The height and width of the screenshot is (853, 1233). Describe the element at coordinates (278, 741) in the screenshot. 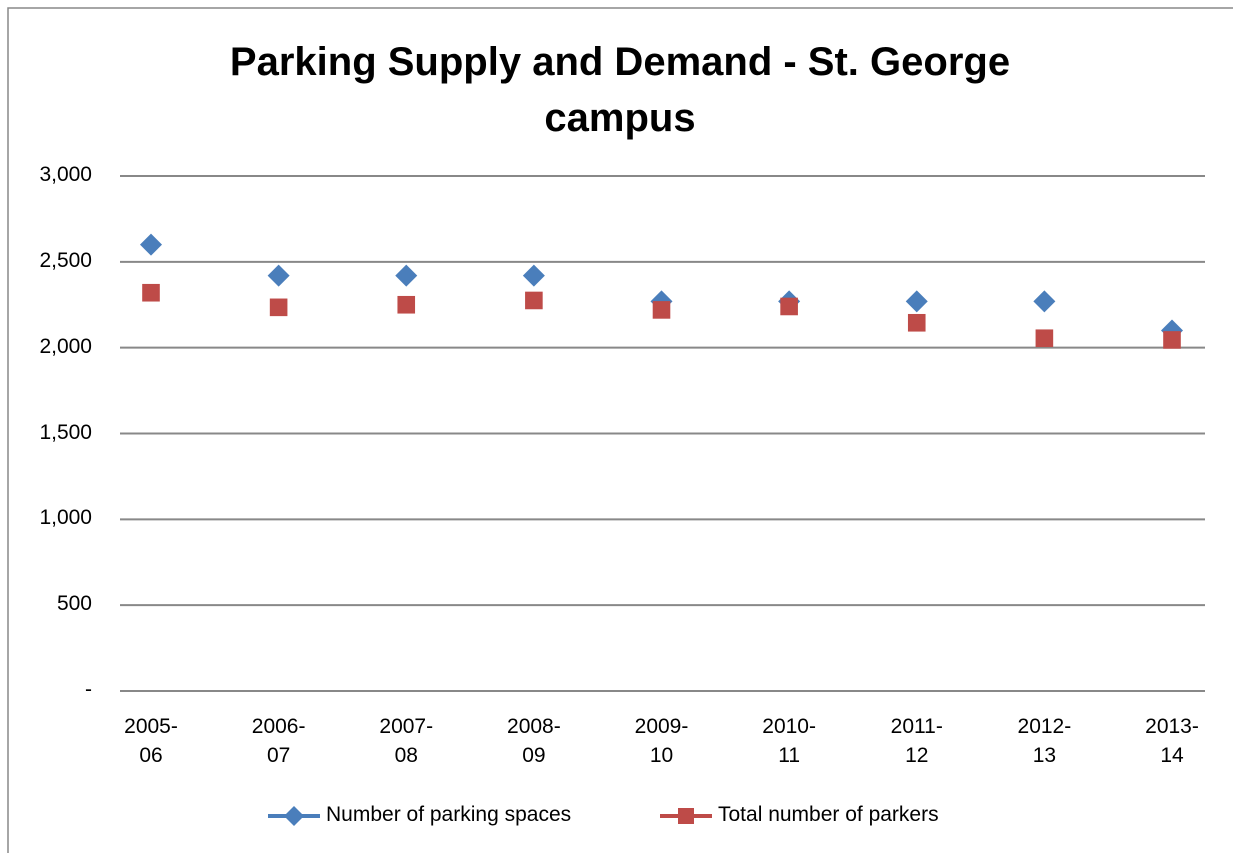

I see `x-tick-label: 2006-07` at that location.